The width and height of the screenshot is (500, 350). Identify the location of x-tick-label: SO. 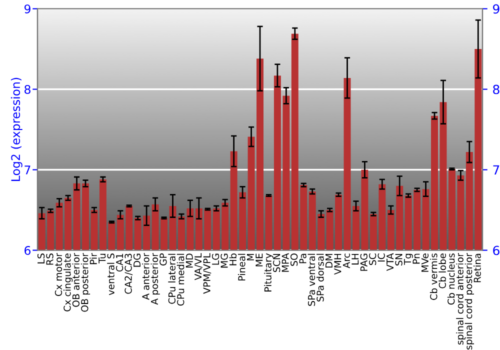
(294, 260).